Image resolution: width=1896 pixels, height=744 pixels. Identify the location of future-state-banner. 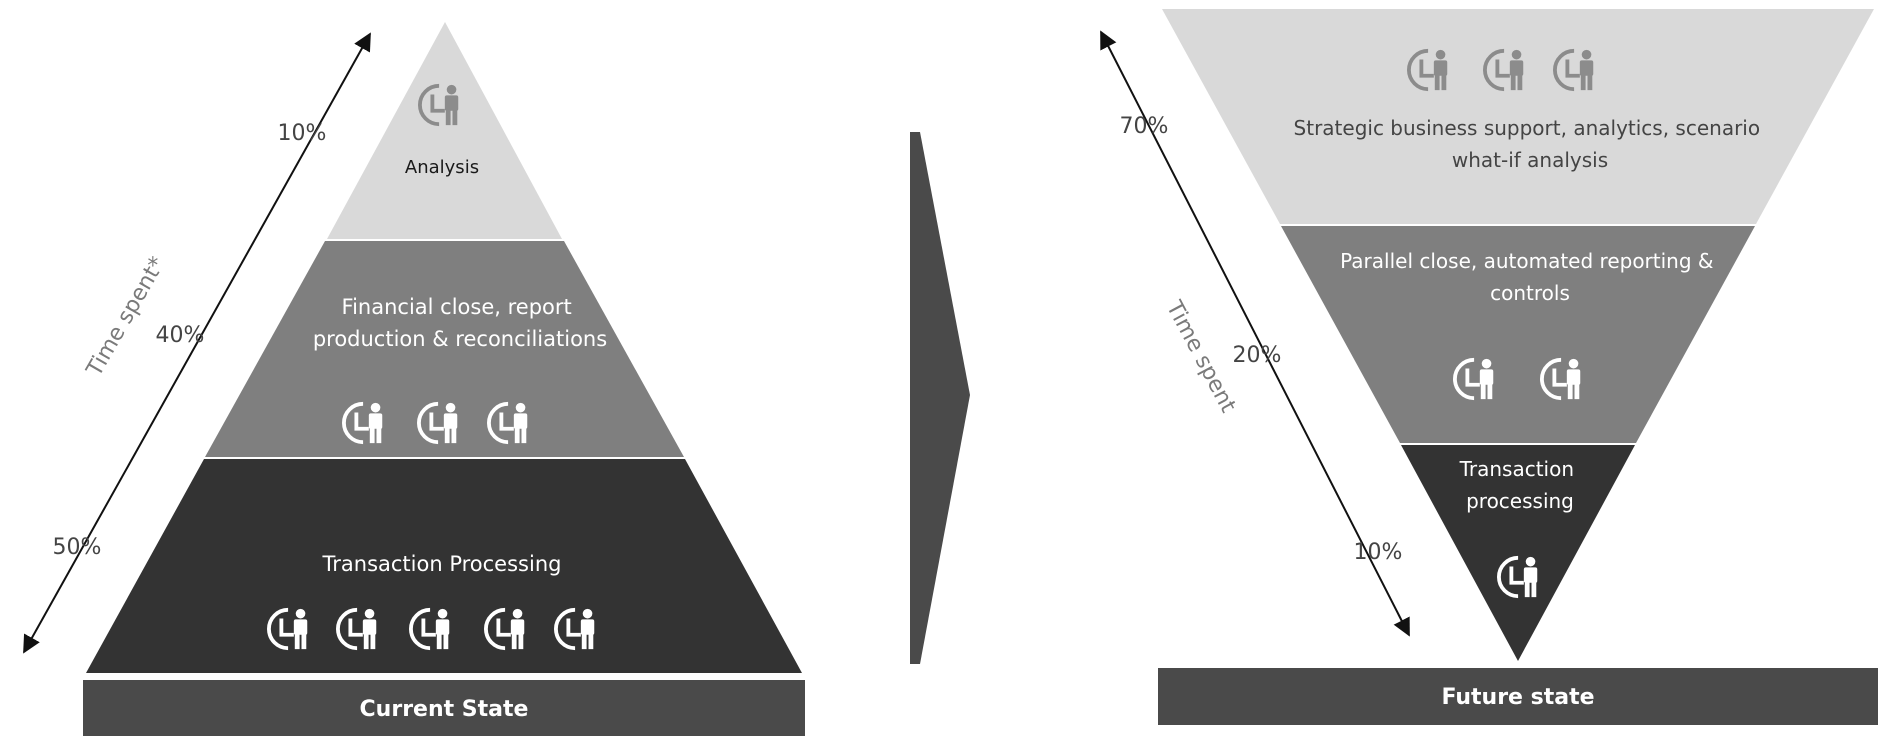
(1518, 696).